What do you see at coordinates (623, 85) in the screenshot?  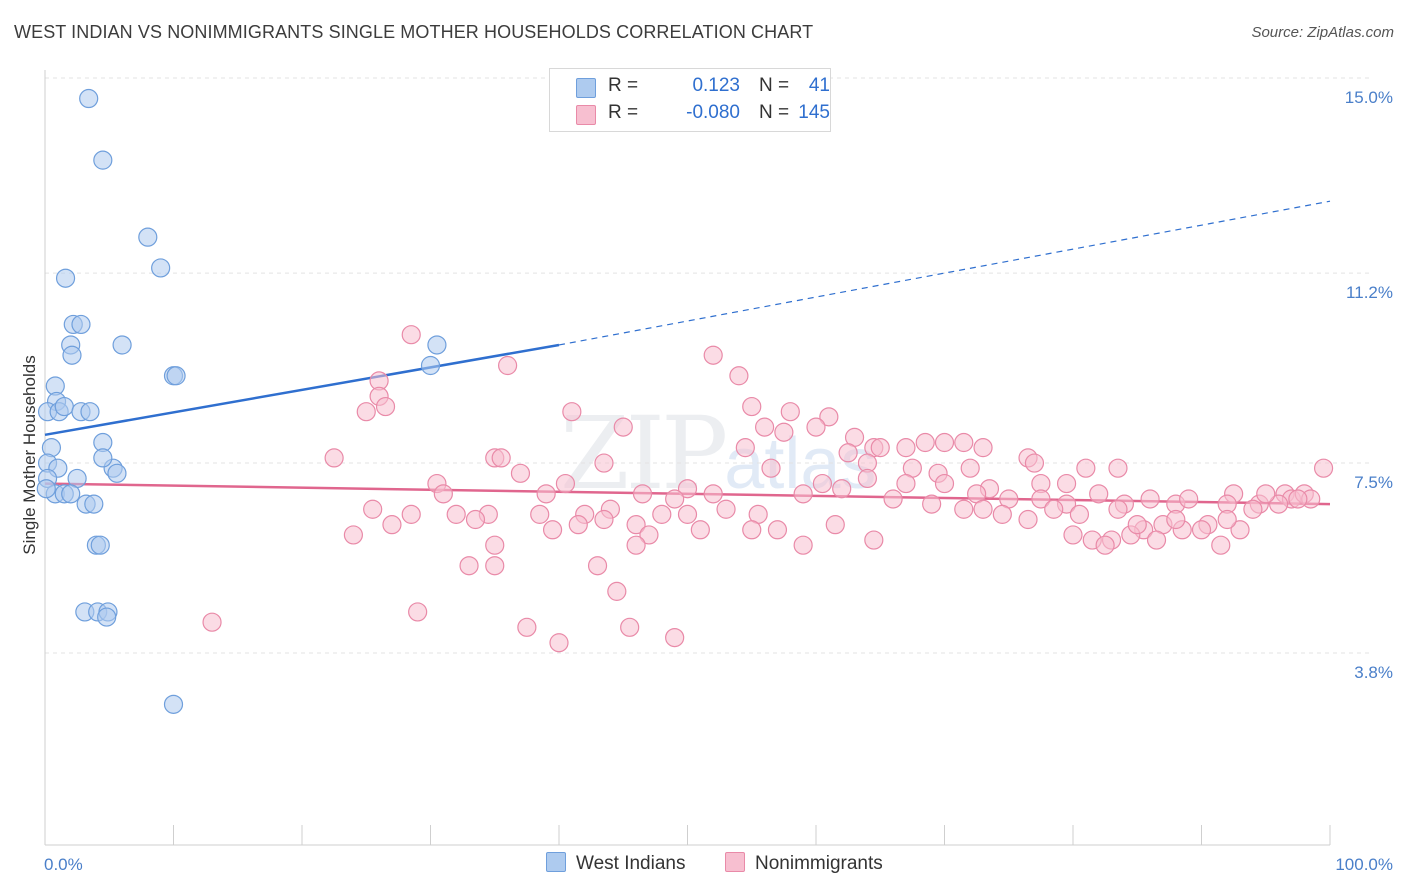 I see `legend-r-label: R =` at bounding box center [623, 85].